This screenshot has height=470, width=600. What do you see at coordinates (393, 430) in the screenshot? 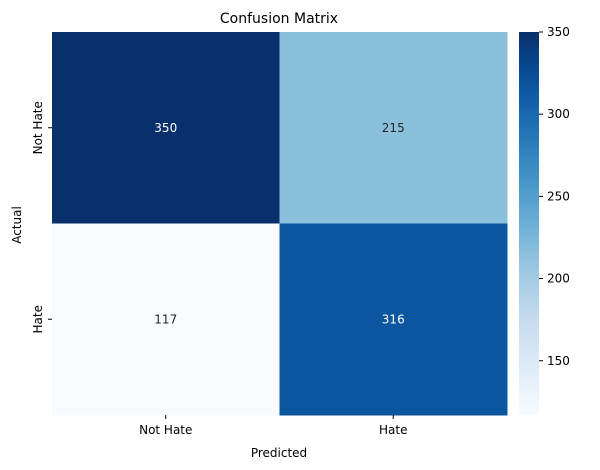
I see `x-tick-label: Hate` at bounding box center [393, 430].